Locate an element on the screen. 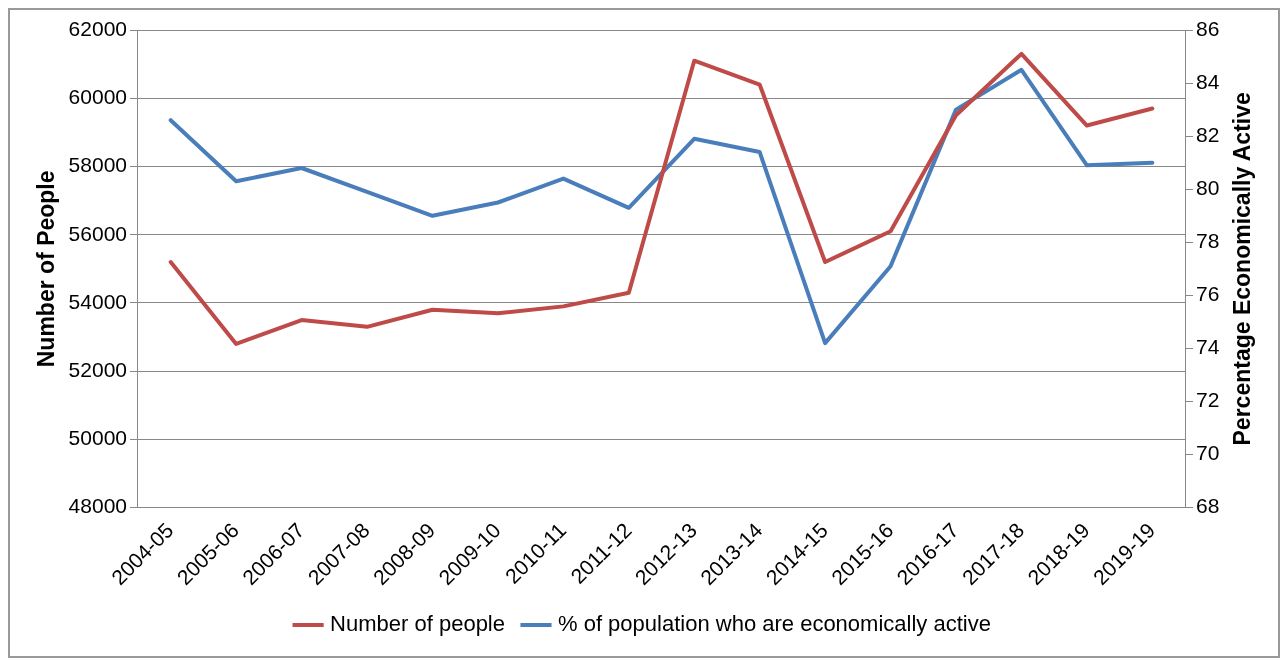 The width and height of the screenshot is (1288, 666). y2-tick-label: 70 is located at coordinates (1208, 453).